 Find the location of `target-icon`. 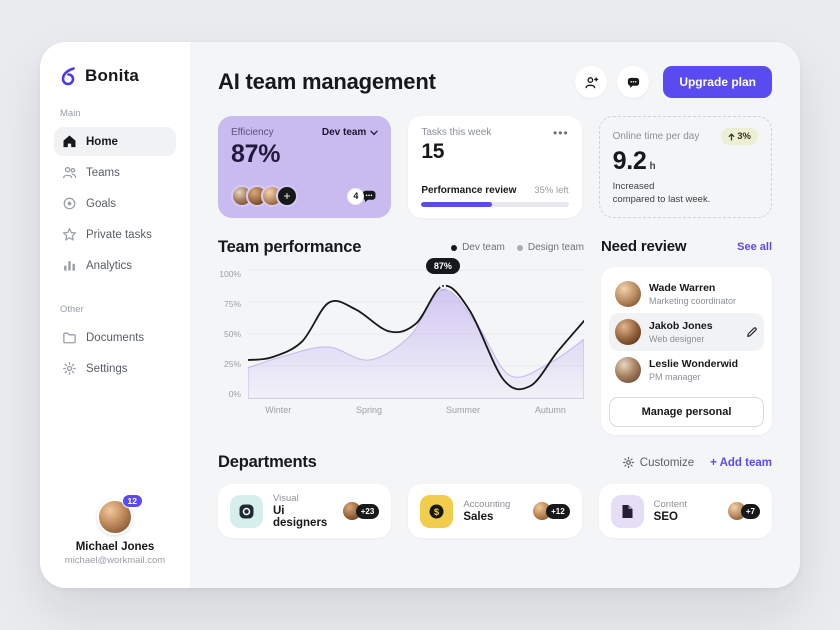

target-icon is located at coordinates (69, 203).